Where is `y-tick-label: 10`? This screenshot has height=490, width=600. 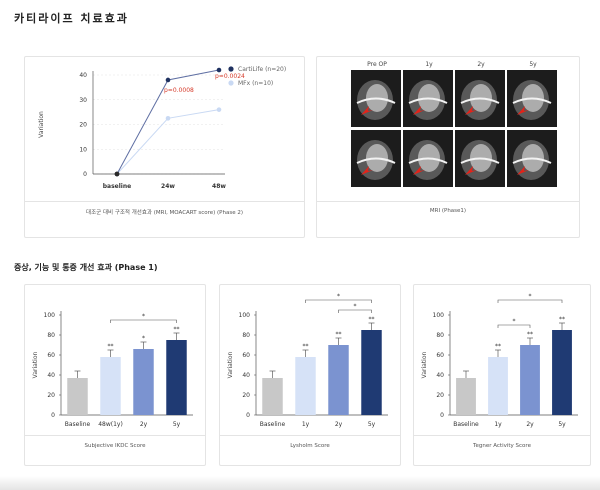
y-tick-label: 10 is located at coordinates (83, 149).